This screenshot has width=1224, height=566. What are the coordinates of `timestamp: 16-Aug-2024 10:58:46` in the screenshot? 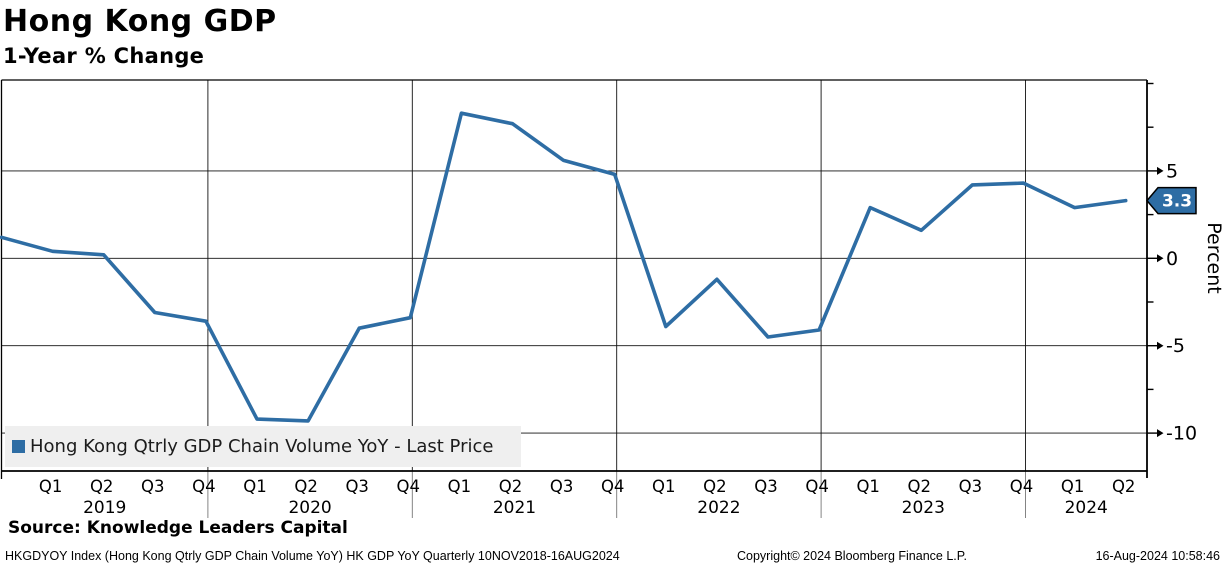 It's located at (1157, 556).